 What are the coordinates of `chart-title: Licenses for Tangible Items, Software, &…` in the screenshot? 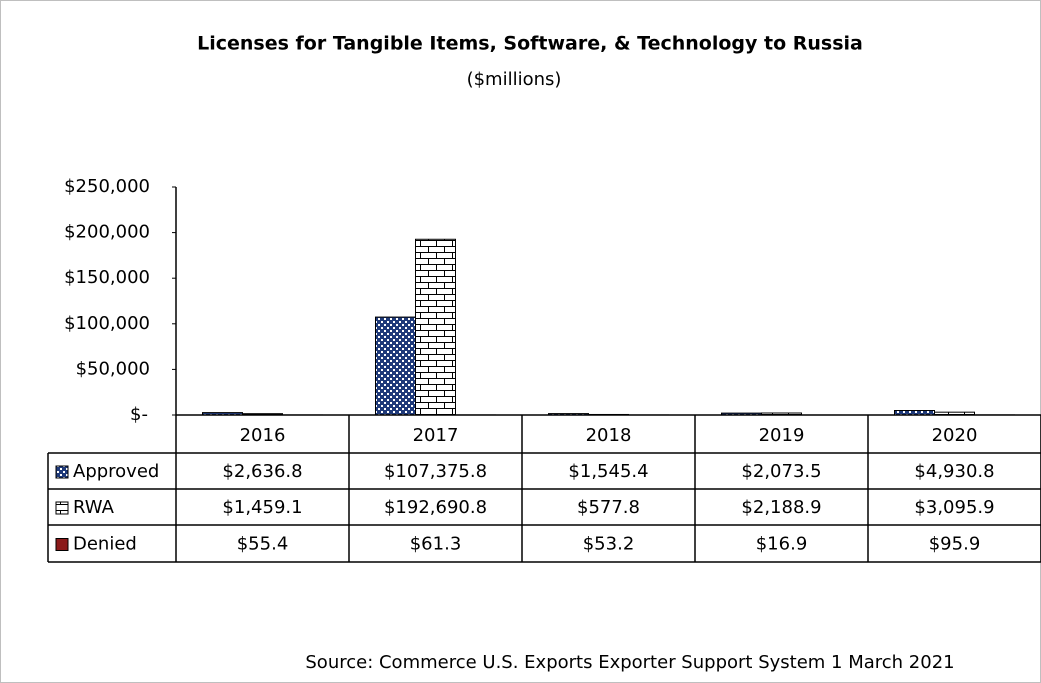 It's located at (530, 44).